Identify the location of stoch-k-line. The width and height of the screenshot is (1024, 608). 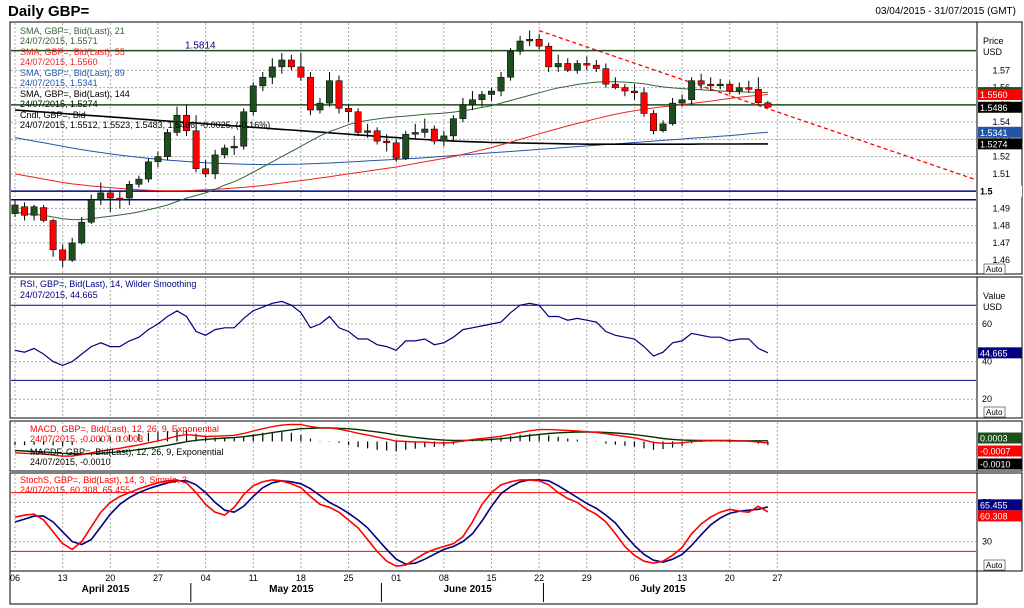
(391, 523).